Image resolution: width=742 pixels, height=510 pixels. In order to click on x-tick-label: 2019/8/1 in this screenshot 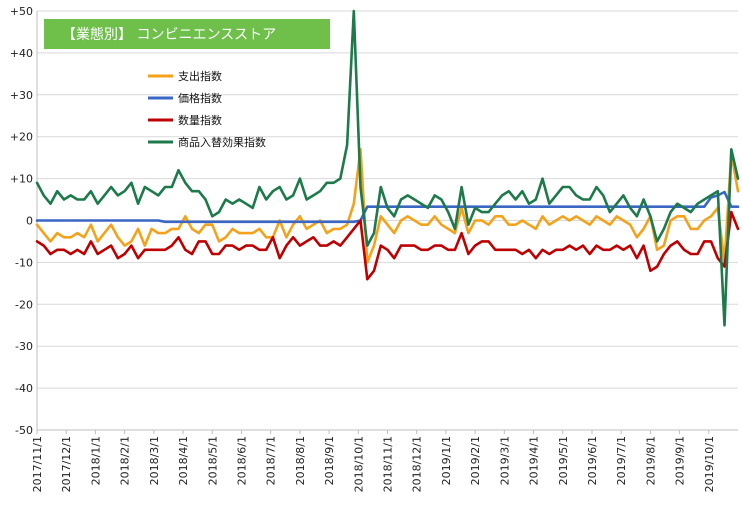, I will do `click(650, 460)`.